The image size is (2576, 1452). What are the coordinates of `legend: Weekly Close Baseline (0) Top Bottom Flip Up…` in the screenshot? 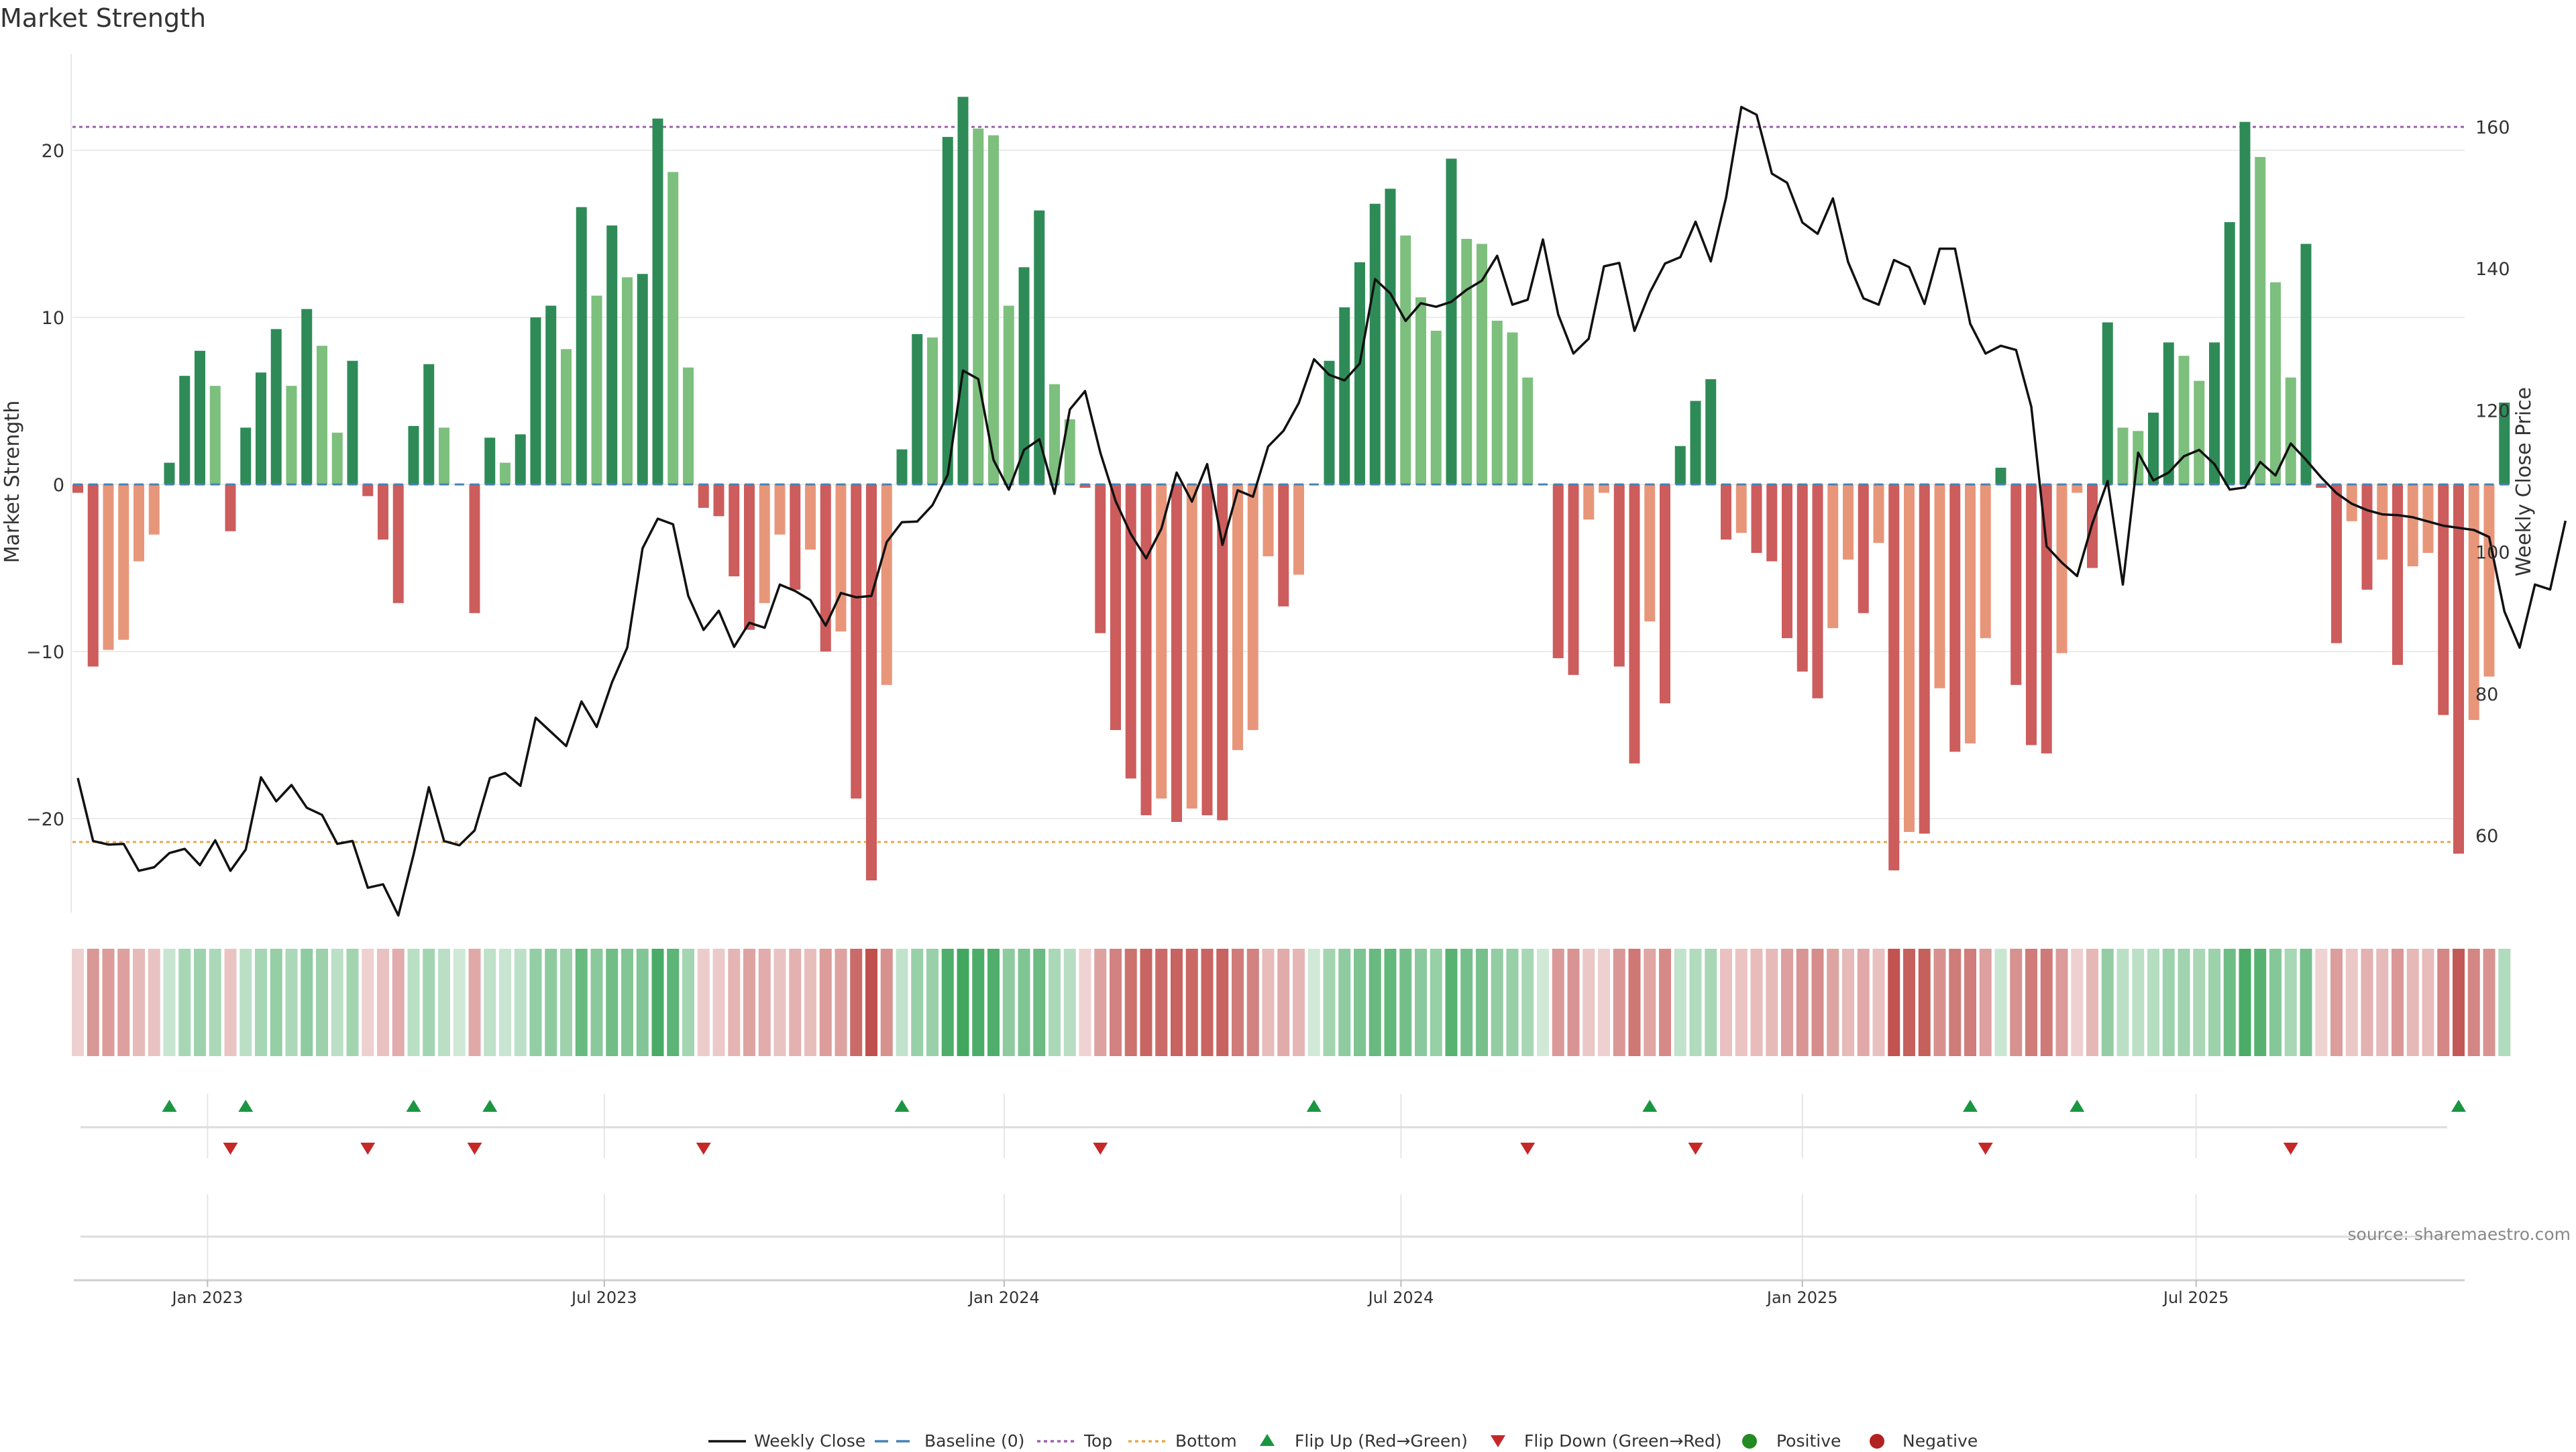 It's located at (1343, 1441).